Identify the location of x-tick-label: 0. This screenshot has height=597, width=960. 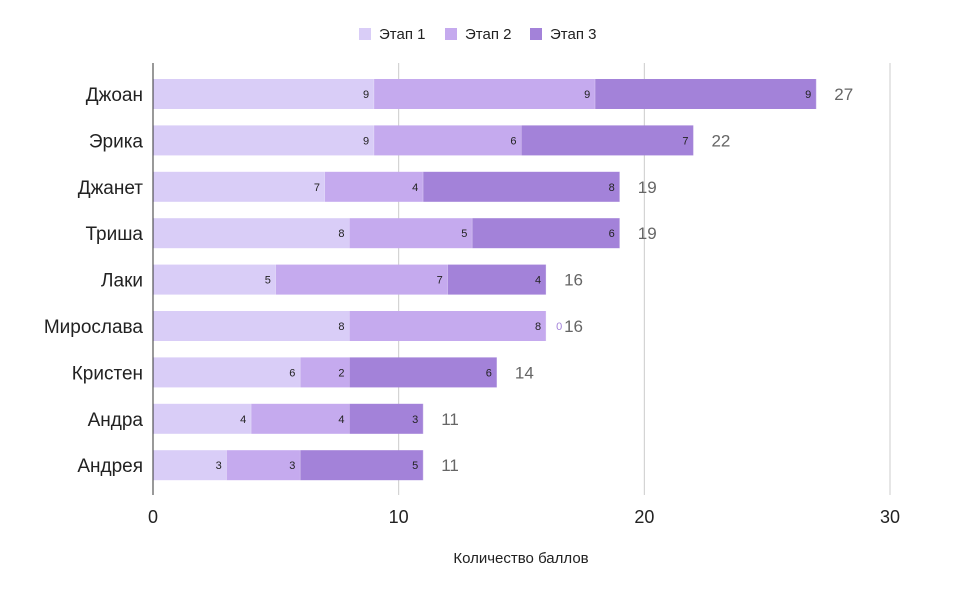
(153, 517).